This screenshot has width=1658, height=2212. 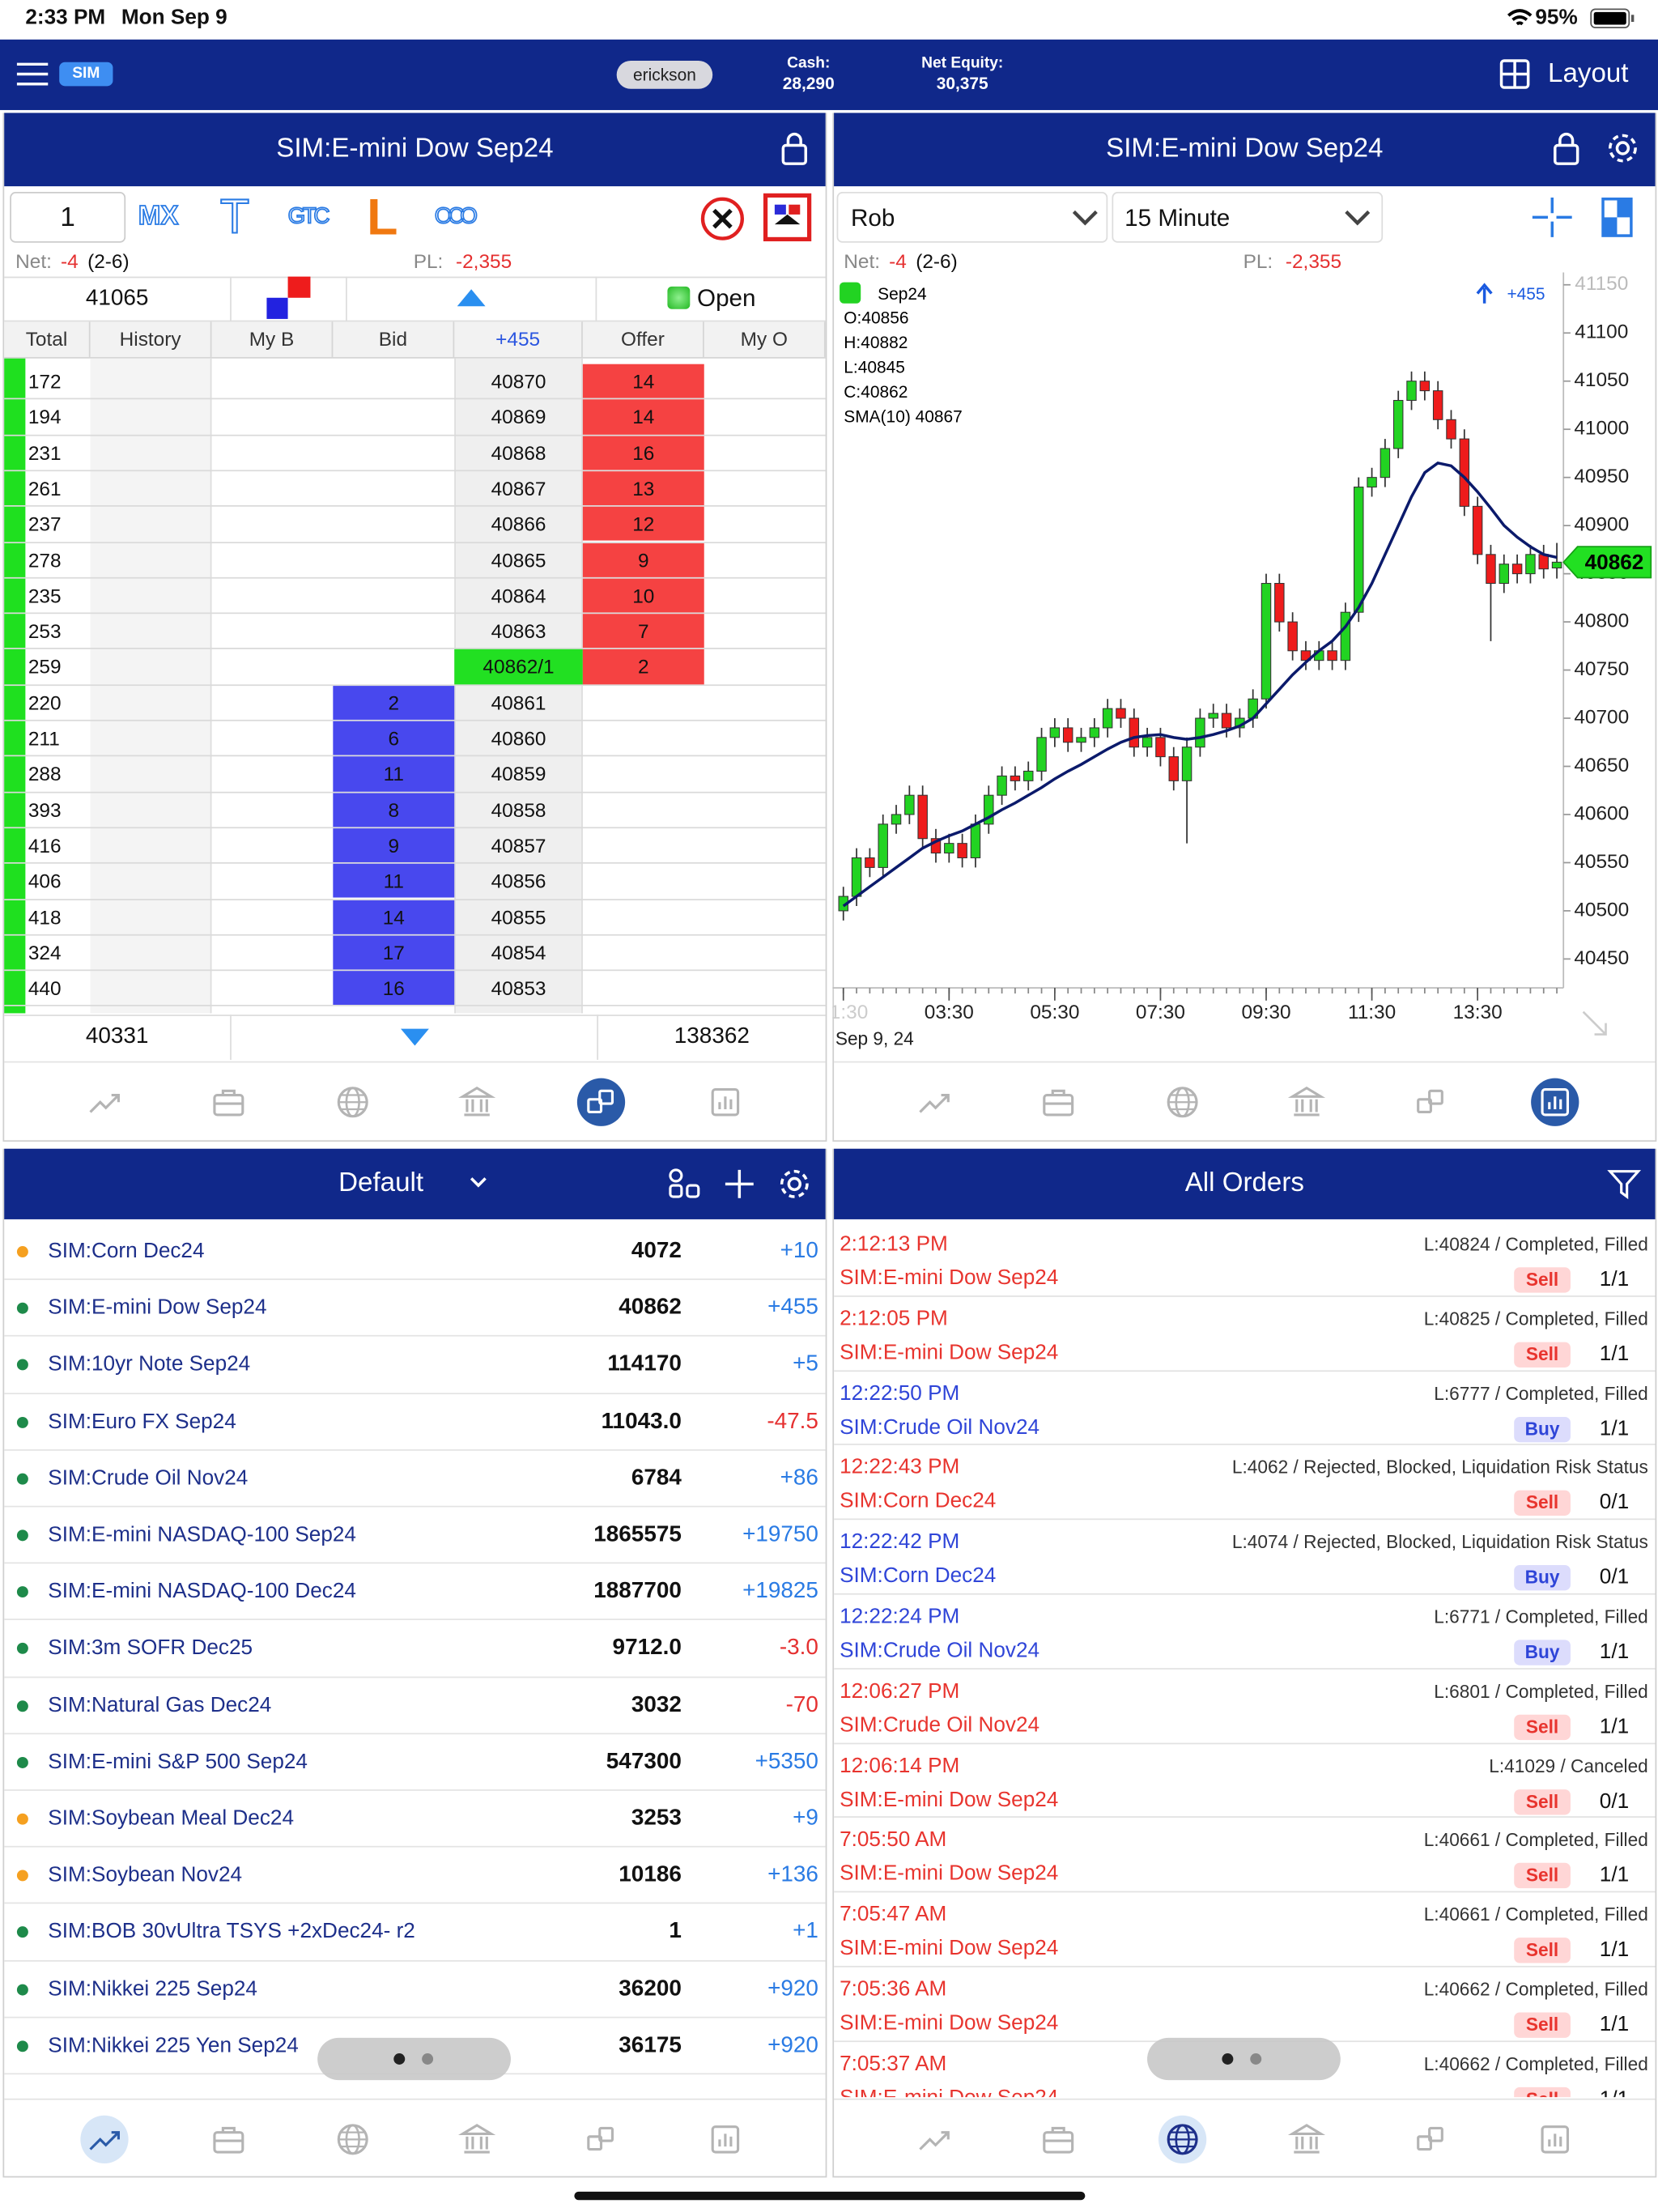 What do you see at coordinates (518, 452) in the screenshot?
I see `price-cell: 40868` at bounding box center [518, 452].